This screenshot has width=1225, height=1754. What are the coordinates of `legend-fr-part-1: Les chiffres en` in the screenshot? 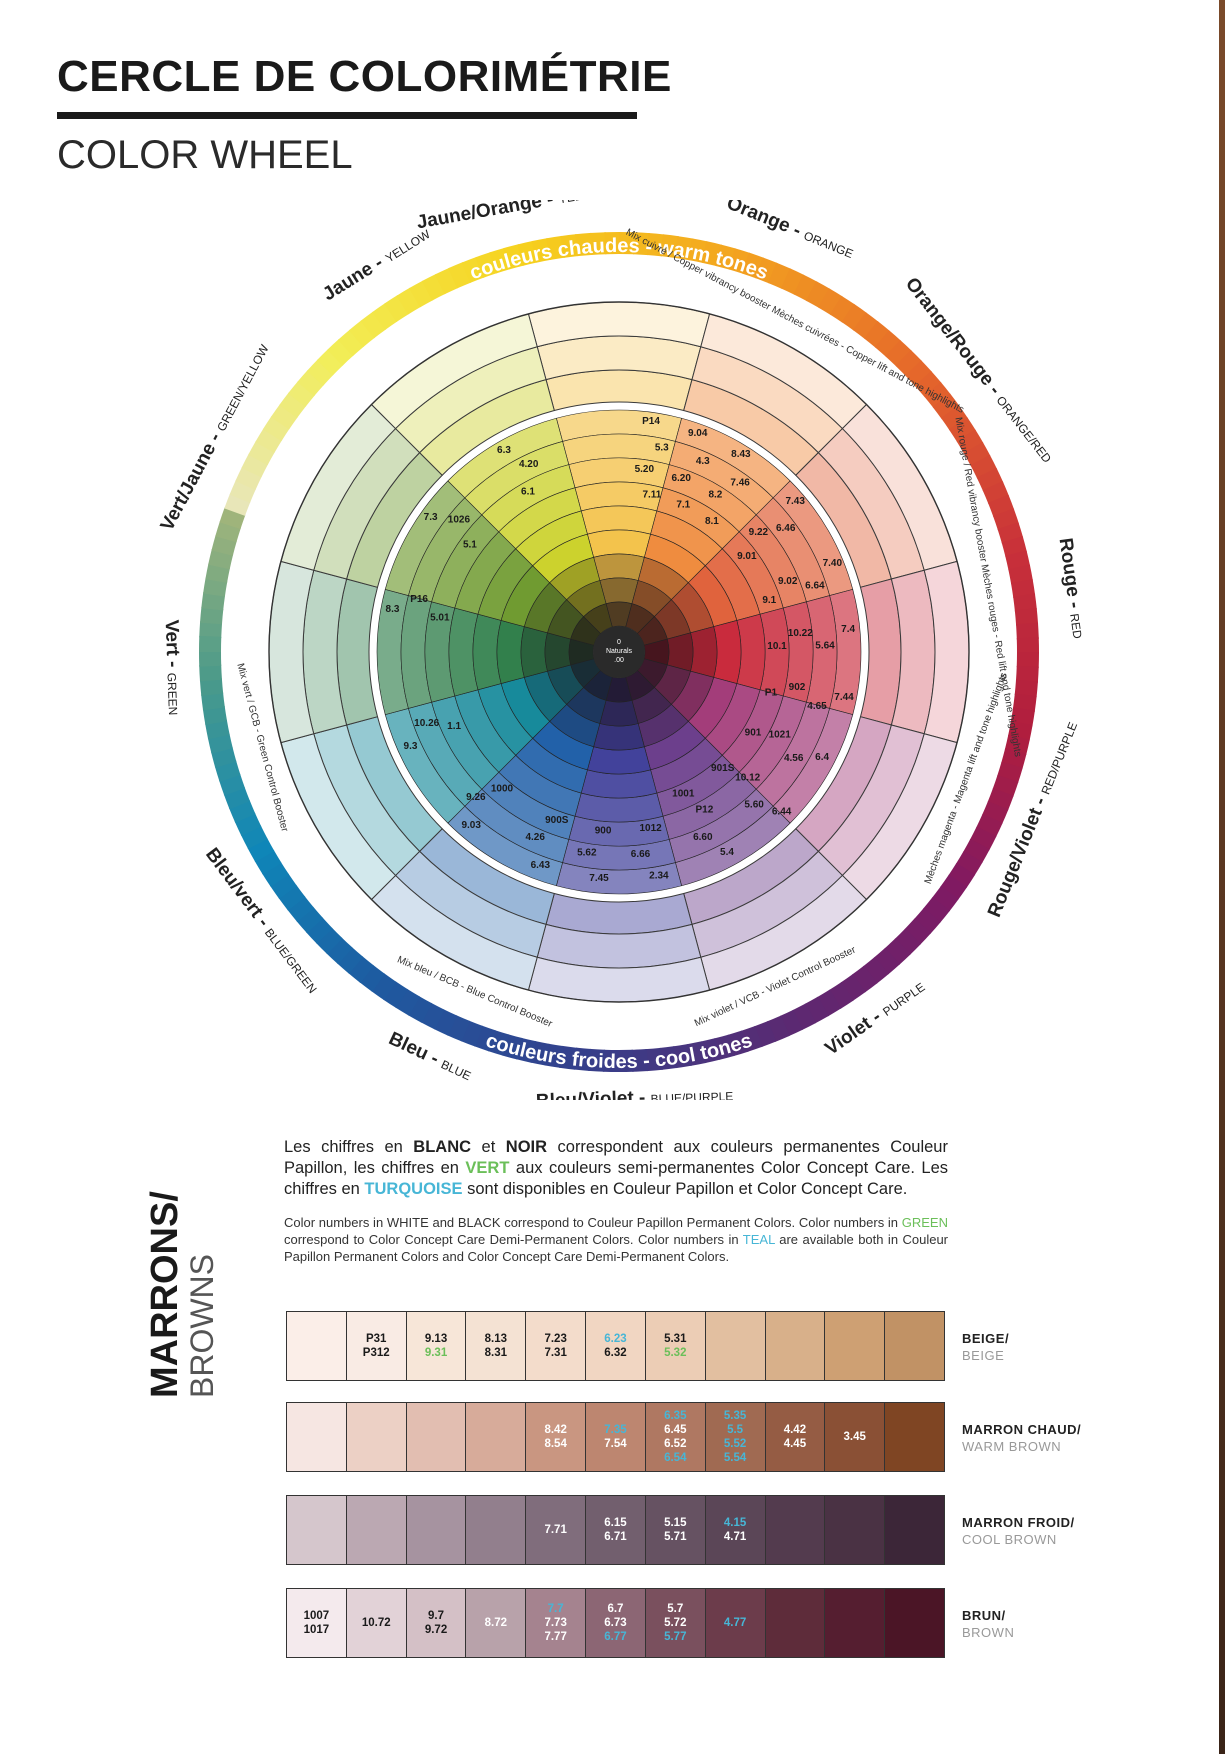 It's located at (343, 1147).